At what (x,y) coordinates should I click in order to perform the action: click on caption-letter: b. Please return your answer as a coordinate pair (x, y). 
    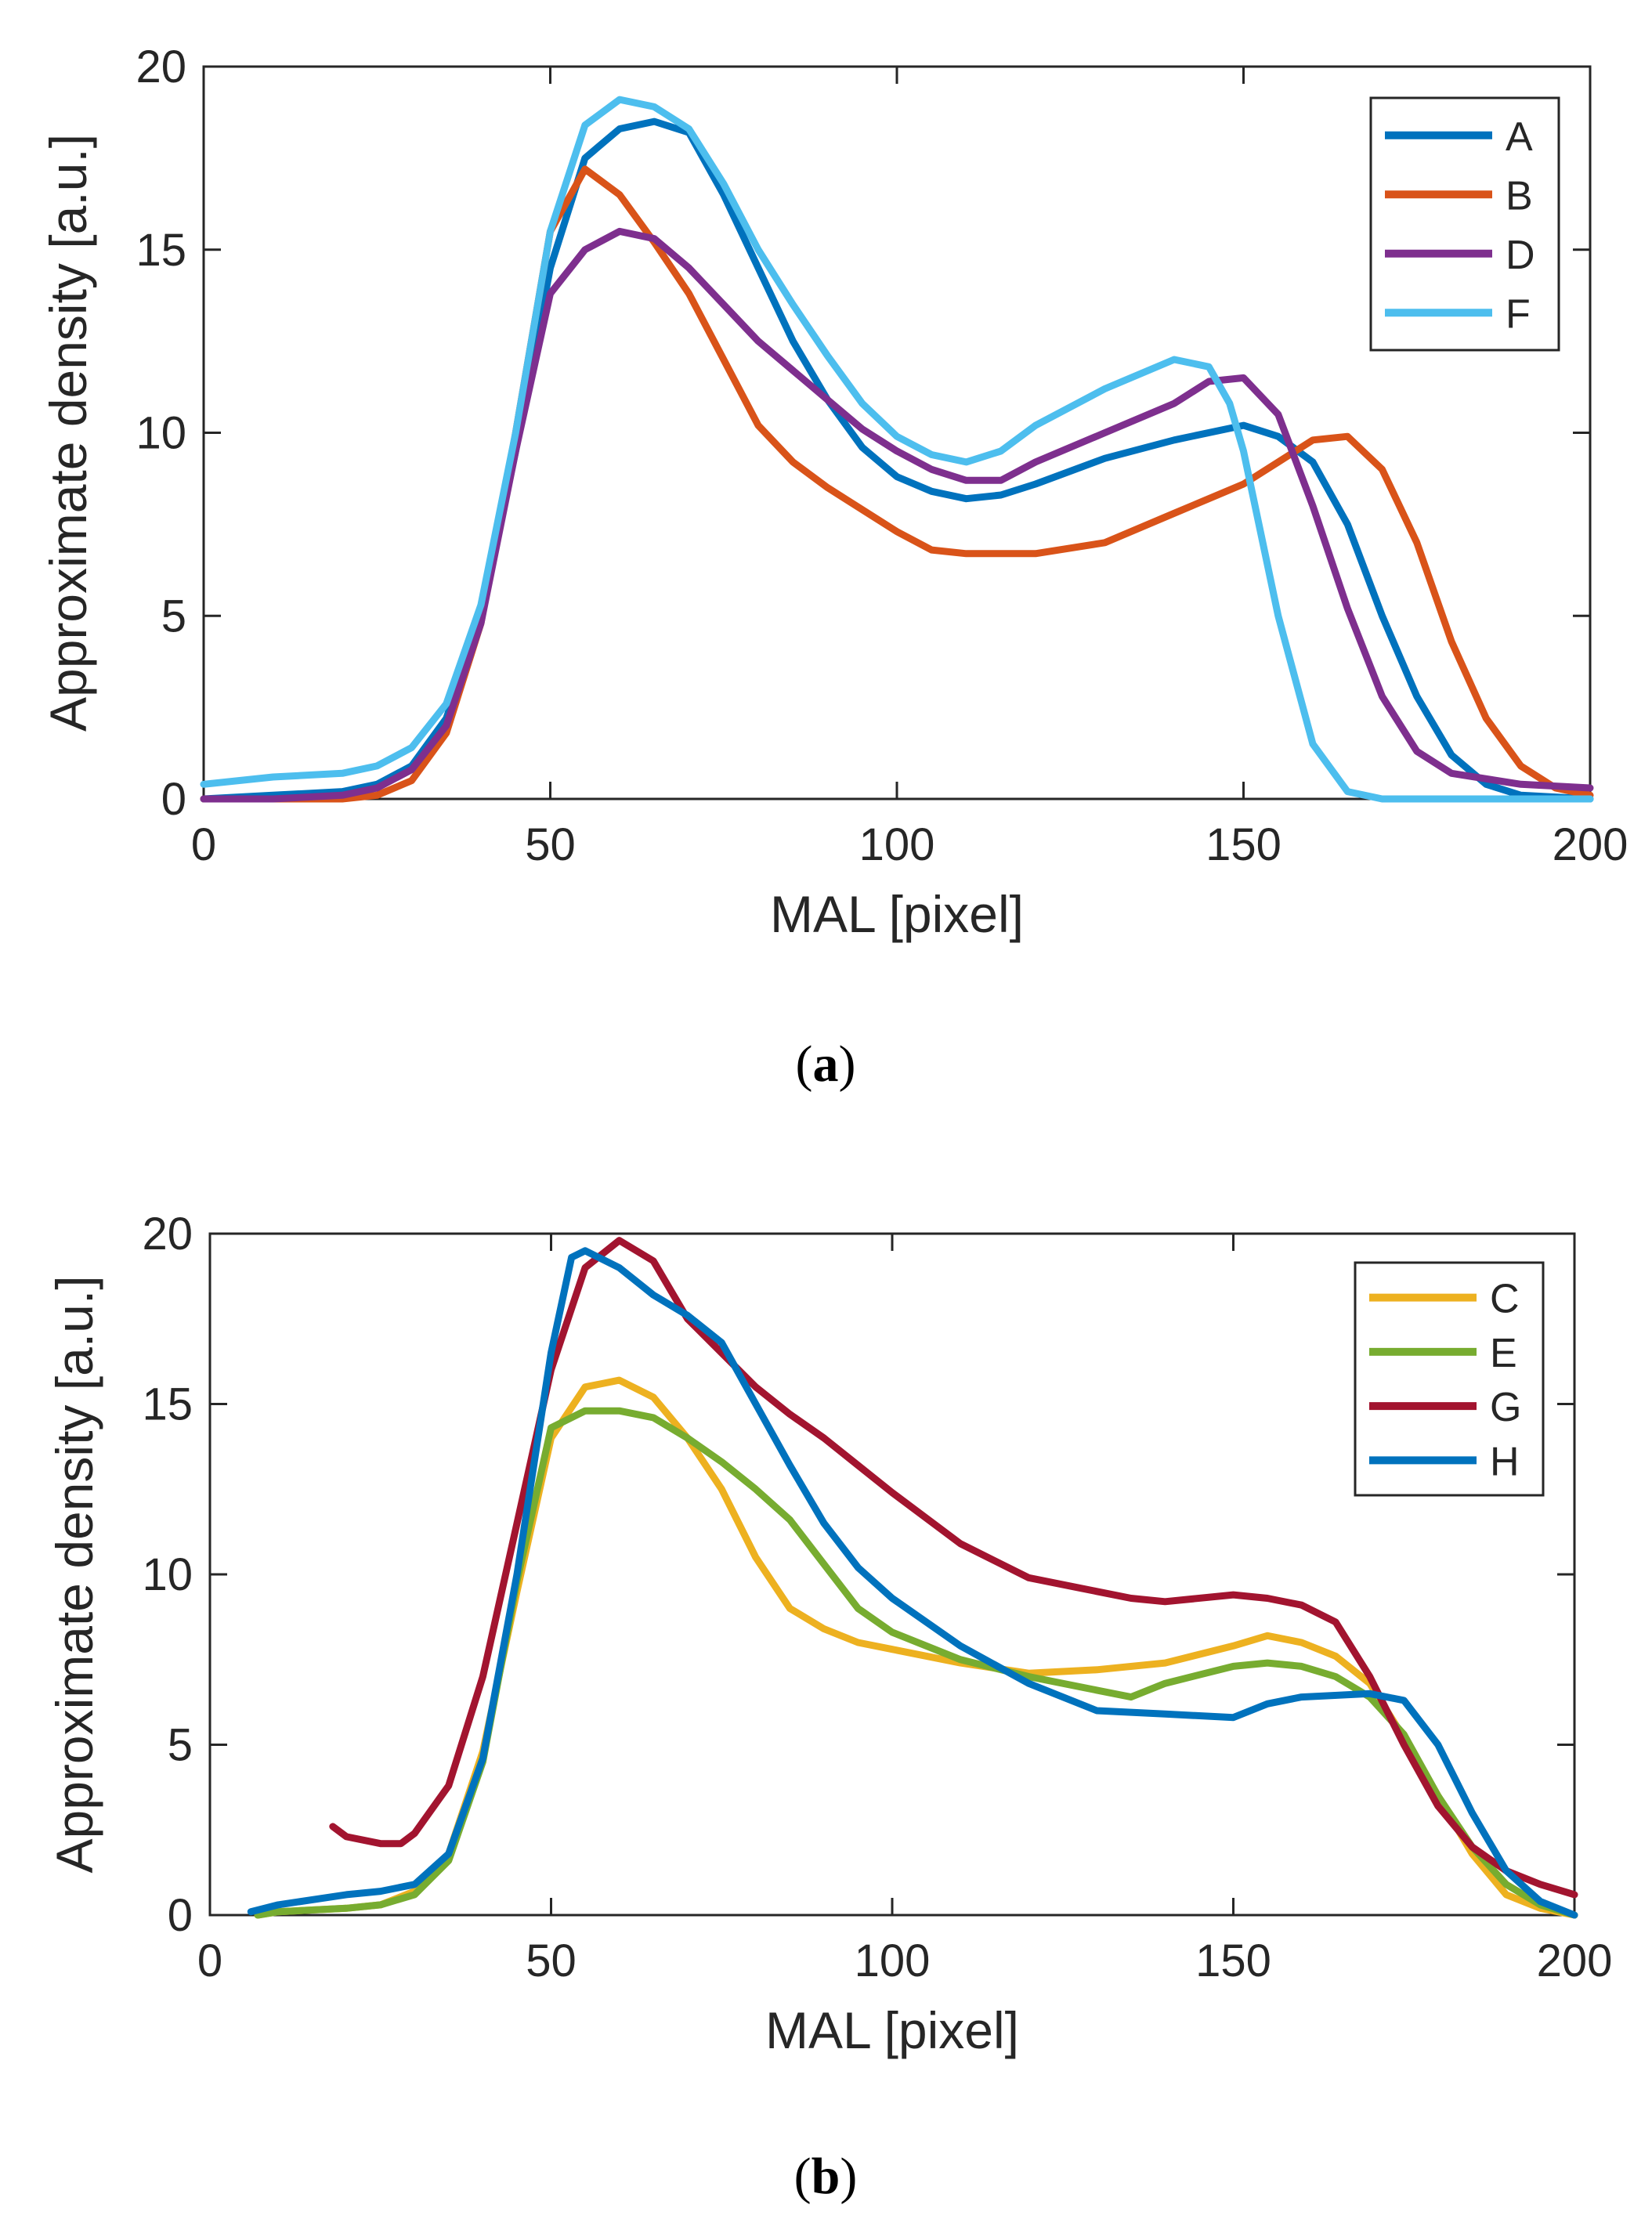
    Looking at the image, I should click on (826, 2176).